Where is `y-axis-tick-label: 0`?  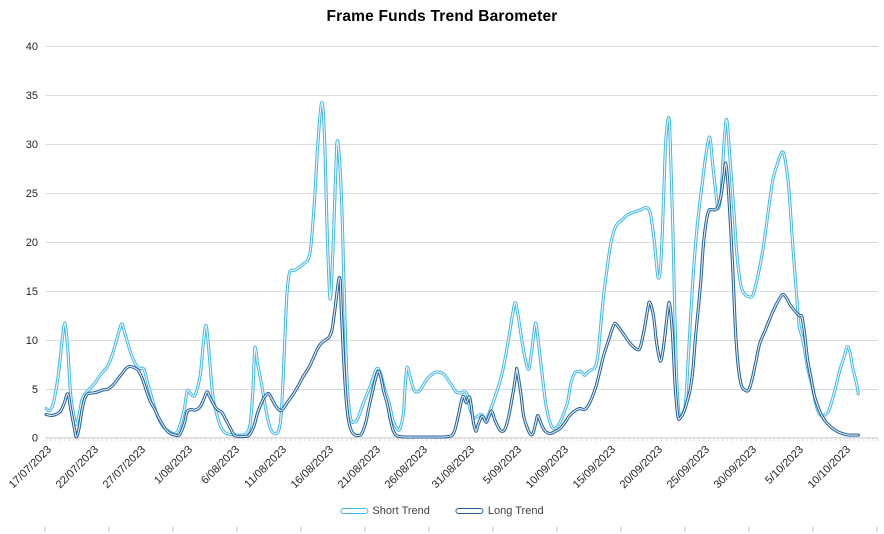 y-axis-tick-label: 0 is located at coordinates (35, 438).